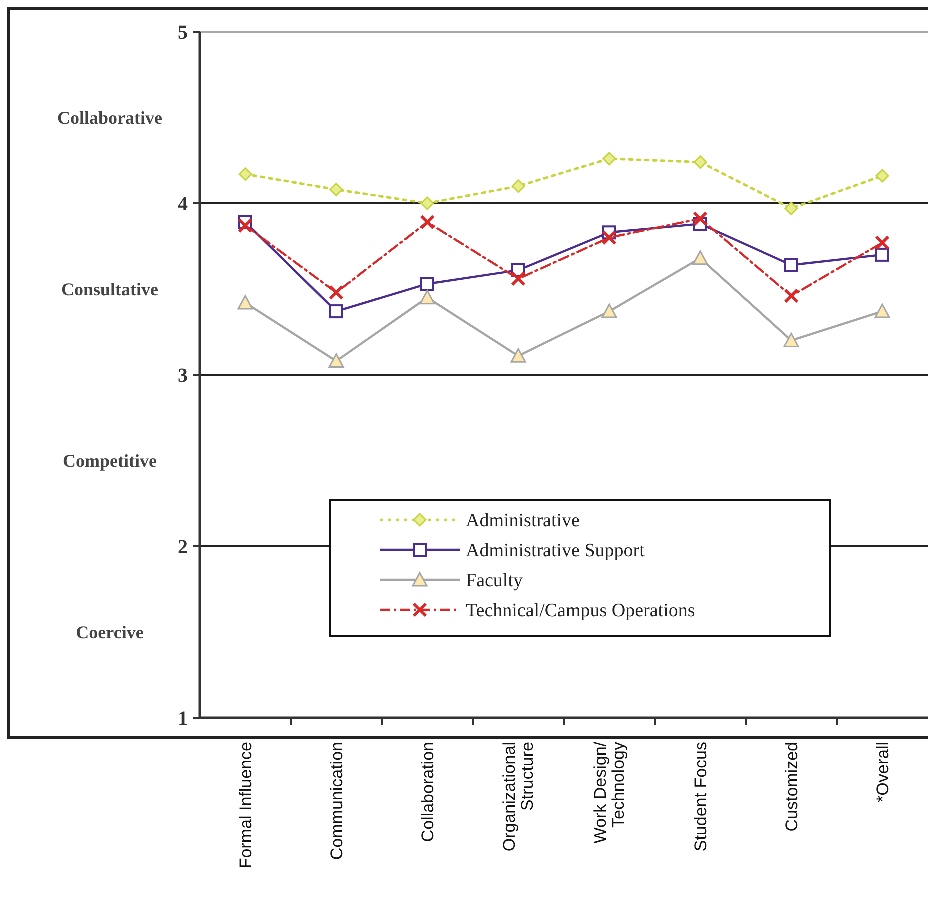 The height and width of the screenshot is (918, 928). Describe the element at coordinates (183, 205) in the screenshot. I see `y-tick-label: 4` at that location.